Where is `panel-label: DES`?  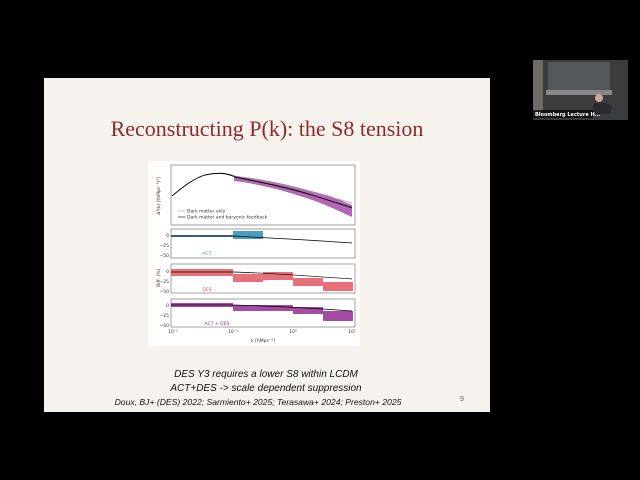
panel-label: DES is located at coordinates (206, 290).